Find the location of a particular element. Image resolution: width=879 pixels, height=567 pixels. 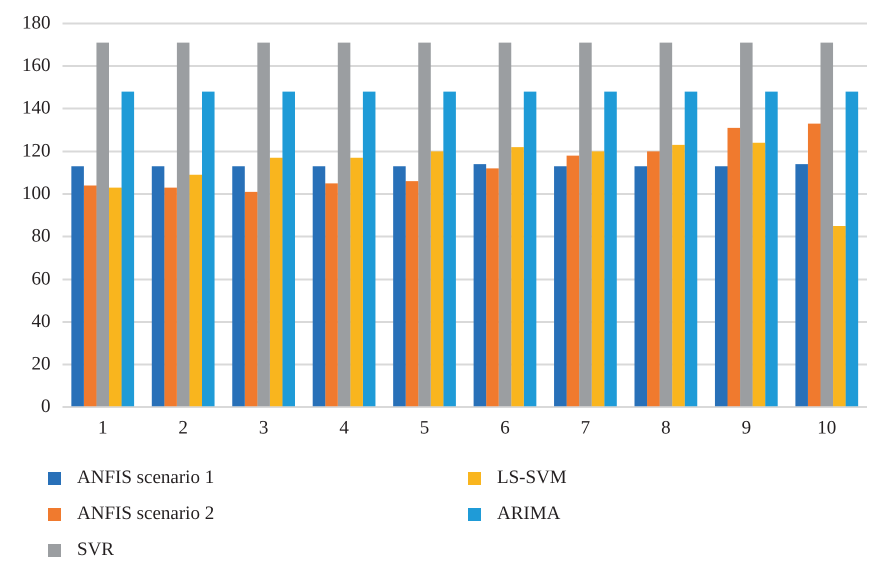

y-tick-label: 140 is located at coordinates (36, 108).